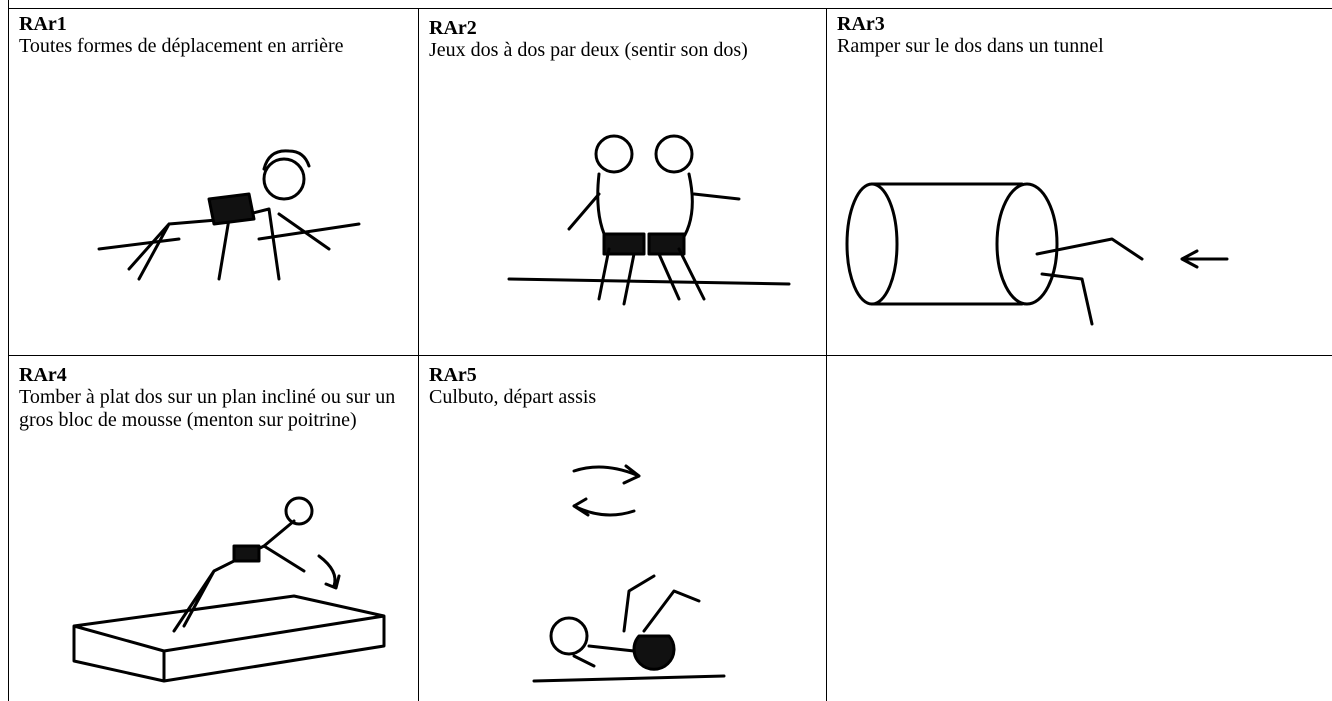 The height and width of the screenshot is (701, 1332). What do you see at coordinates (181, 46) in the screenshot?
I see `cell-text: Toutes formes de déplacement en arrière` at bounding box center [181, 46].